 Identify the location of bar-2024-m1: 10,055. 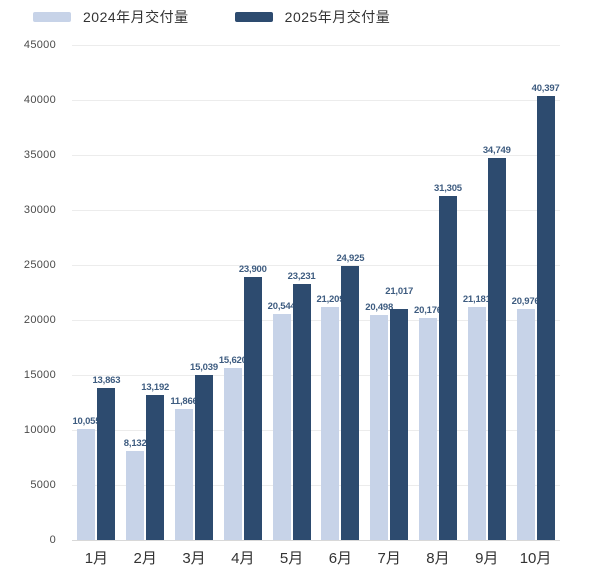
(86, 478).